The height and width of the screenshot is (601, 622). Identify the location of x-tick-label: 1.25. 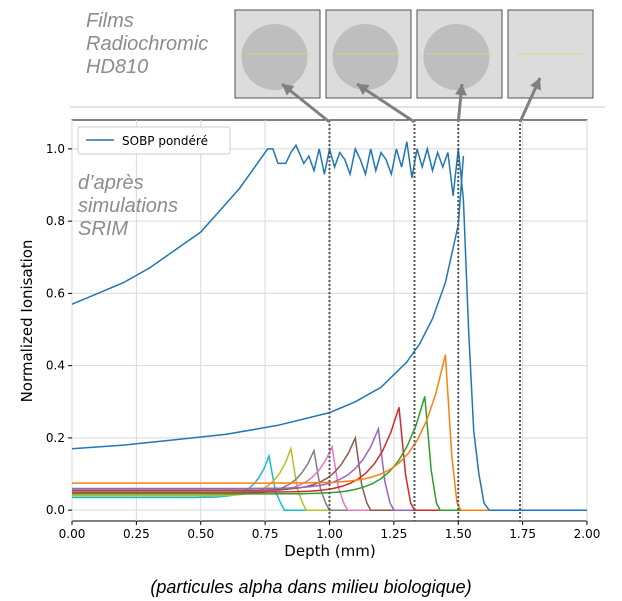
(394, 534).